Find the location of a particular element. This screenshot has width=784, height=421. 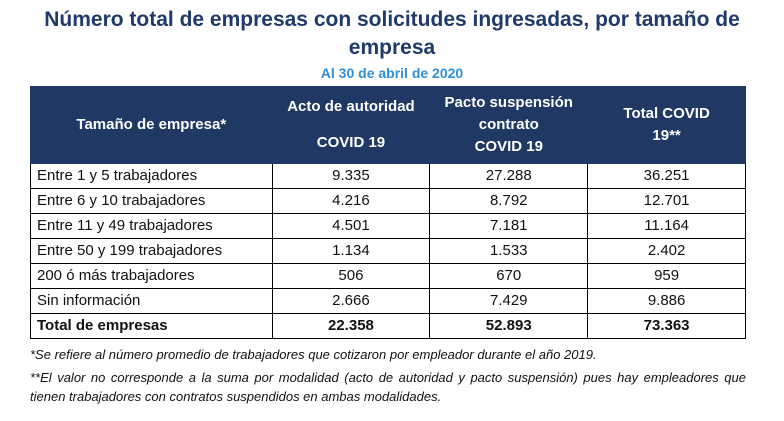

cell-pacto: 7.429 is located at coordinates (509, 301).